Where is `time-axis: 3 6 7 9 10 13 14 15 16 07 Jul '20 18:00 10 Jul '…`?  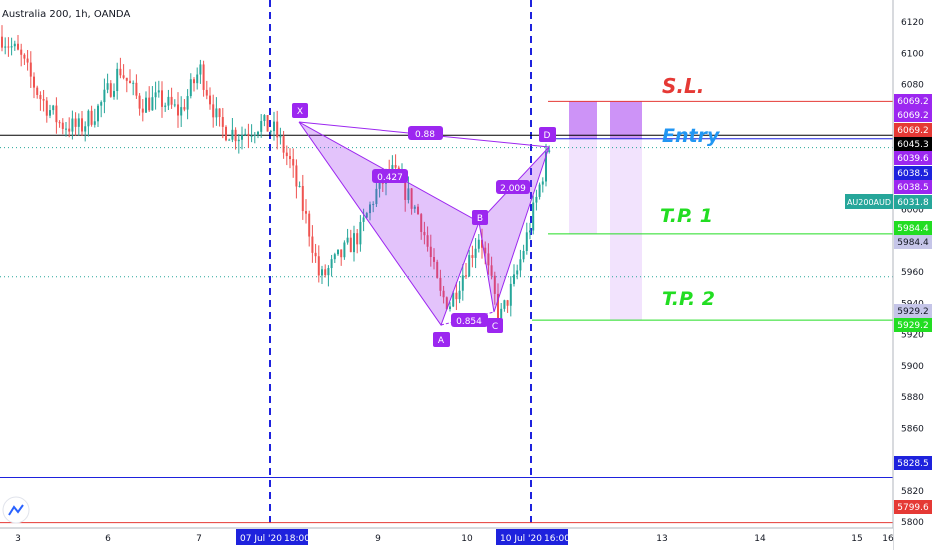 time-axis: 3 6 7 9 10 13 14 15 16 07 Jul '20 18:00 10 Jul '… is located at coordinates (447, 538).